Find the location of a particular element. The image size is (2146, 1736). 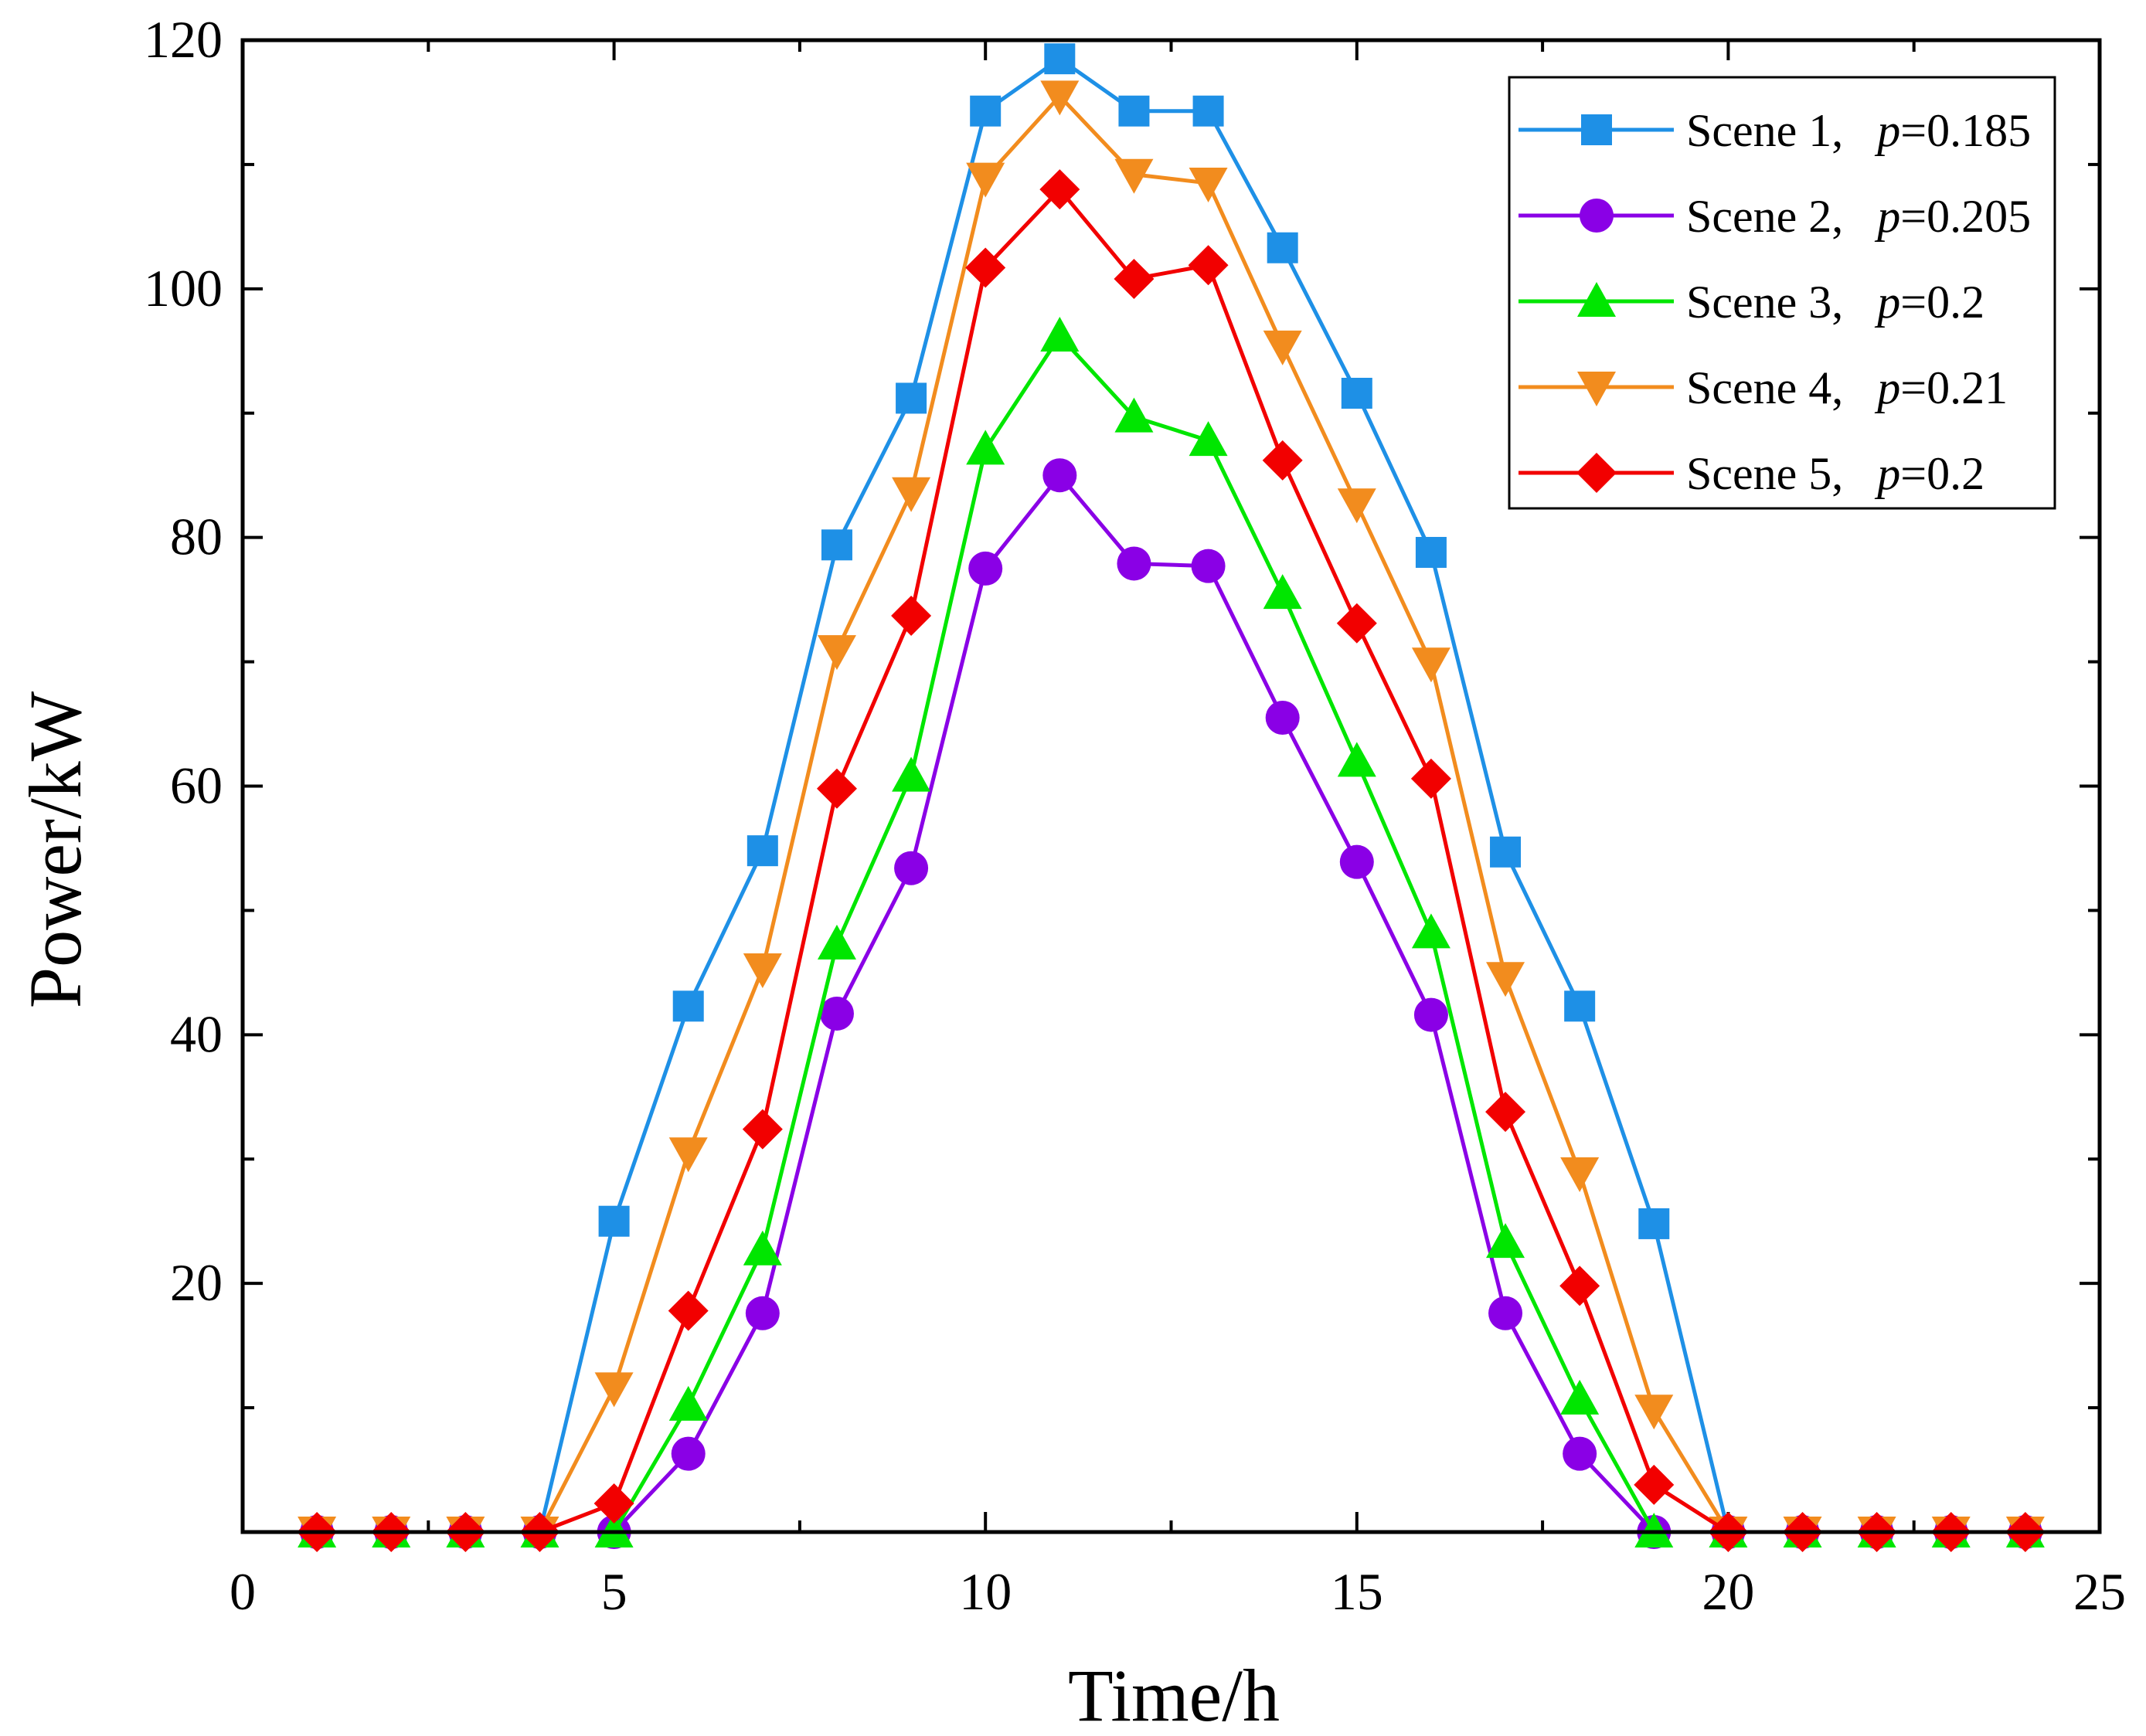

x-tick-label: 0 is located at coordinates (243, 1591).